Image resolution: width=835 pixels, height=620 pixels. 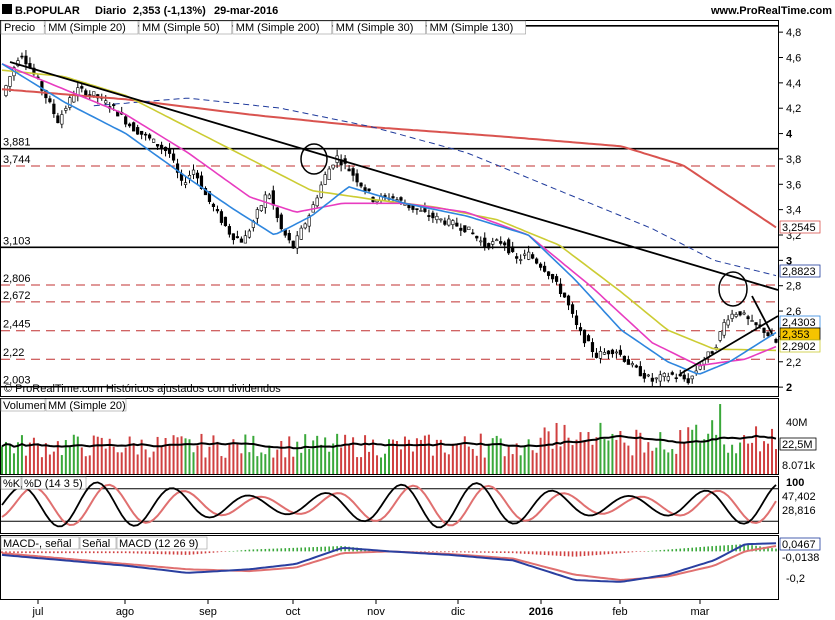 What do you see at coordinates (700, 612) in the screenshot?
I see `x-tick-label: mar` at bounding box center [700, 612].